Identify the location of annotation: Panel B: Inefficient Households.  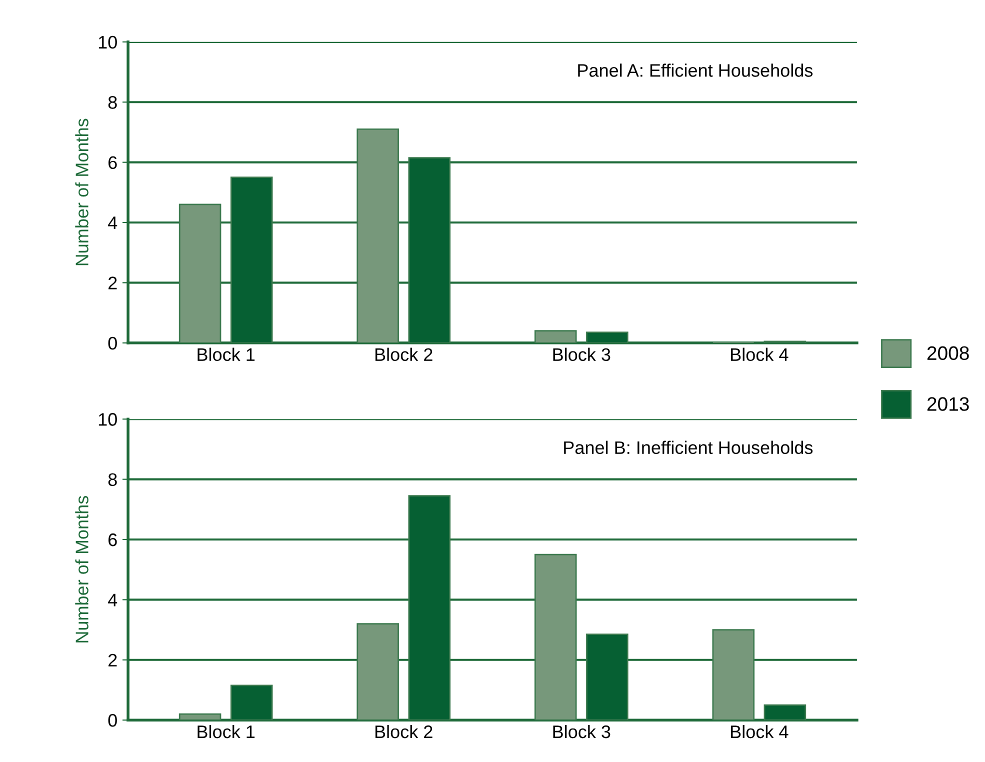
(688, 447).